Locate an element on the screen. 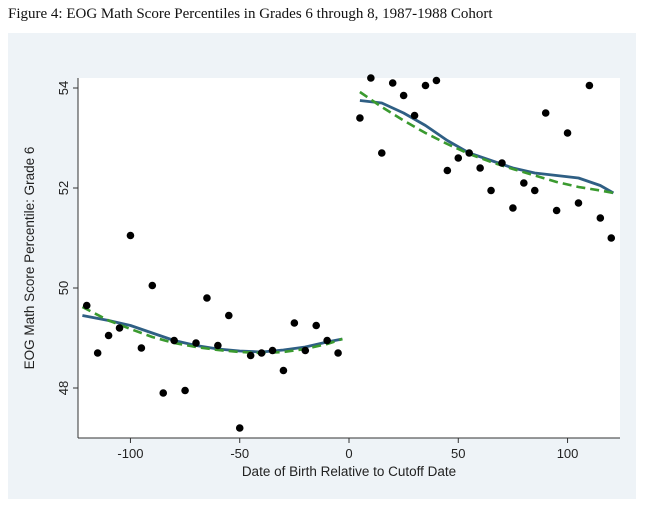 The image size is (650, 518). y-tick-label: 52 is located at coordinates (63, 188).